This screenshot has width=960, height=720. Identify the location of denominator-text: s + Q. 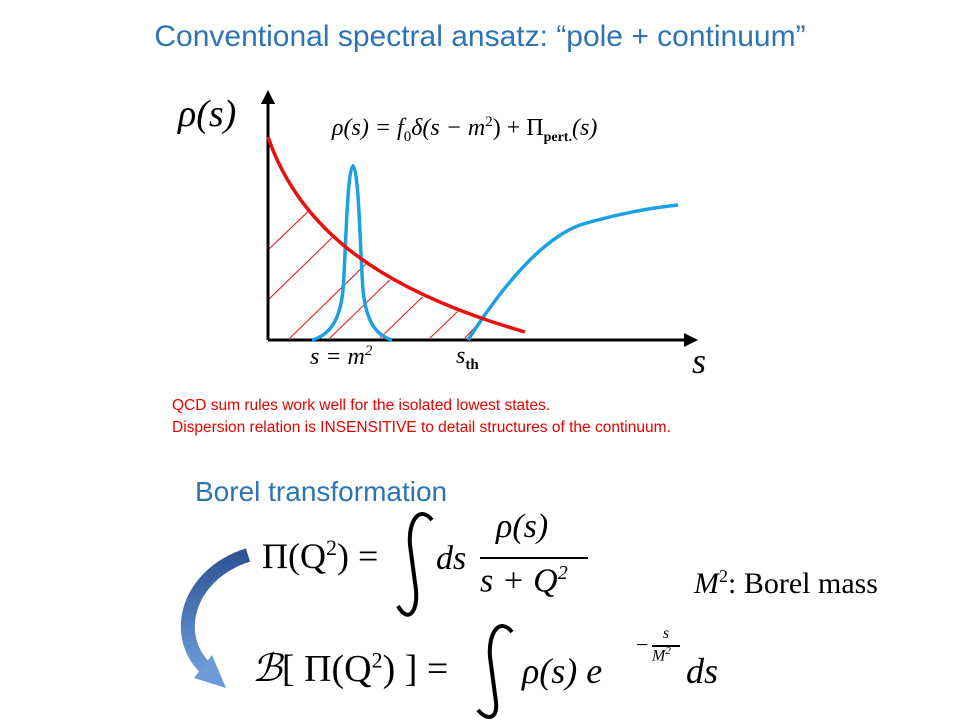
(519, 581).